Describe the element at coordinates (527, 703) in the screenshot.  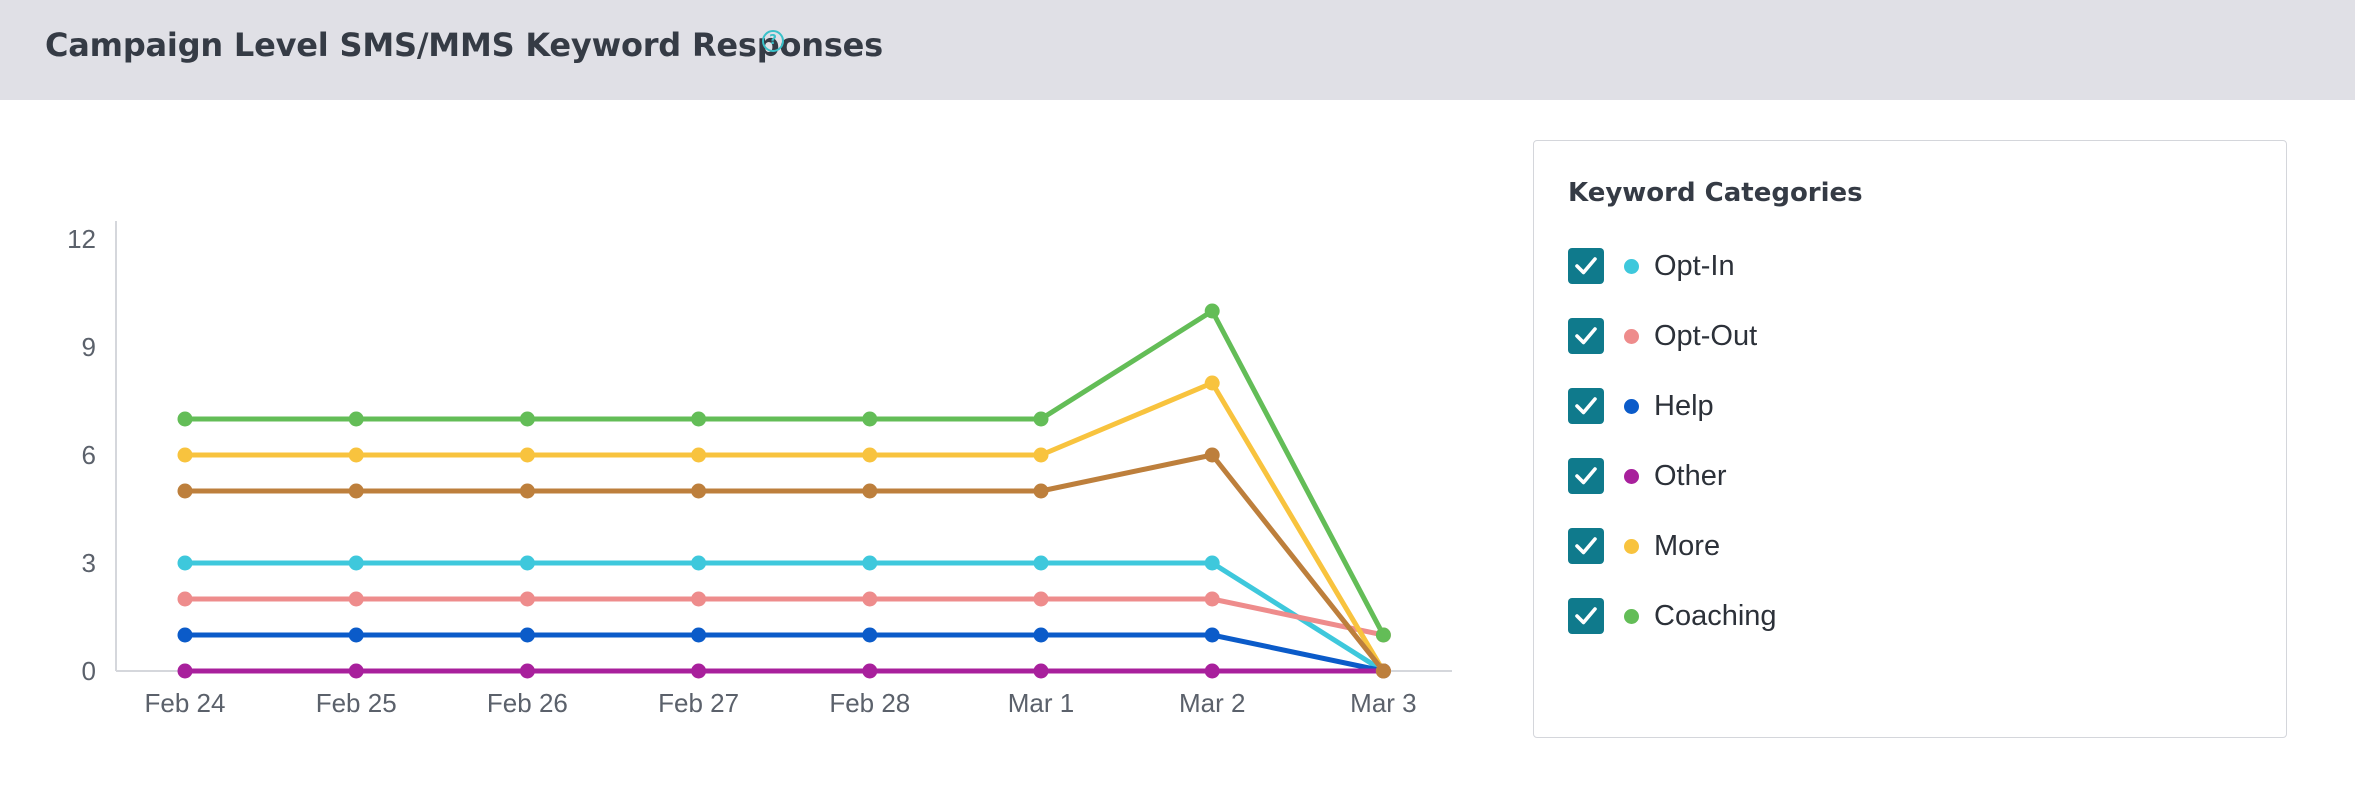
I see `x-tick-label: Feb 26` at that location.